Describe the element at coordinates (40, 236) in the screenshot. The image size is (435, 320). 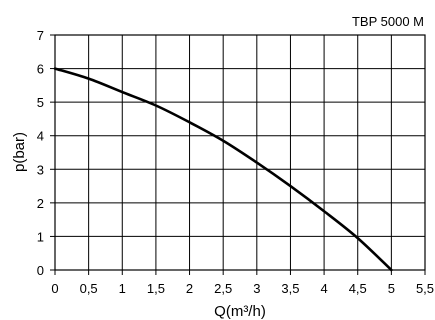
I see `y-tick-label: 1` at that location.